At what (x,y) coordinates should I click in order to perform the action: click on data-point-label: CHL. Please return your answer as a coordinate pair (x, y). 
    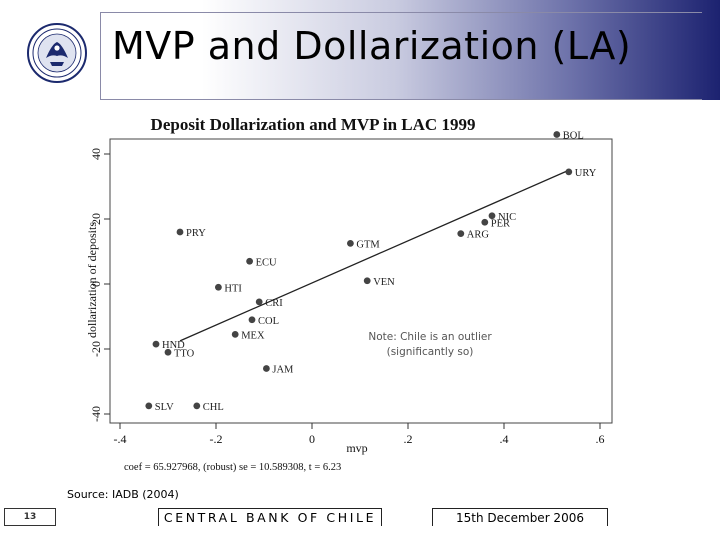
    Looking at the image, I should click on (213, 407).